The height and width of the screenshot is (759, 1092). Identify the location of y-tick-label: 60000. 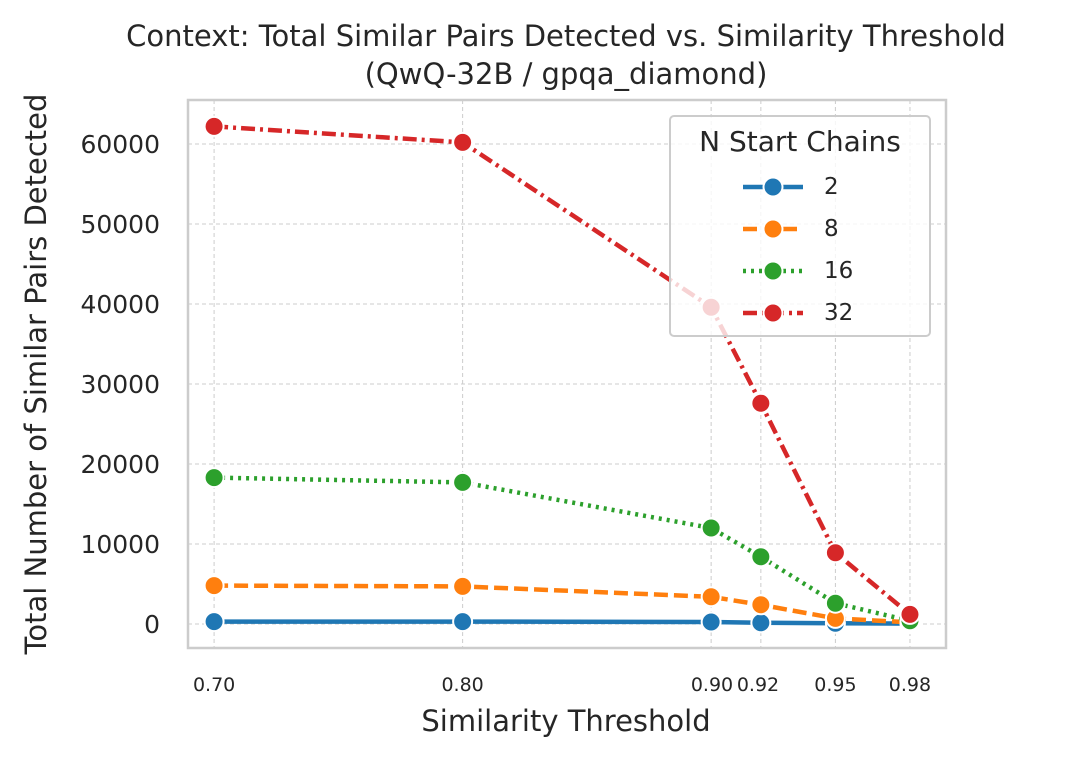
(120, 144).